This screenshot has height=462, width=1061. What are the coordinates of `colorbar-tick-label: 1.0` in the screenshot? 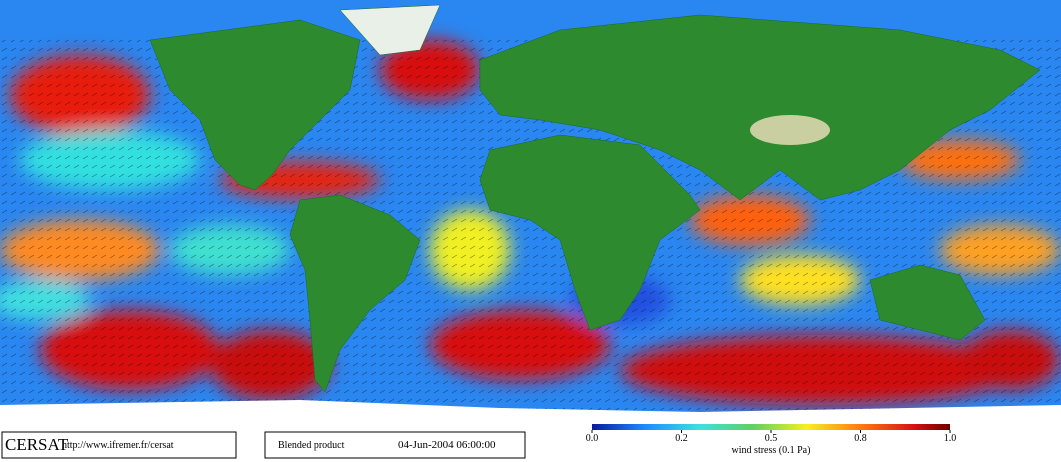 It's located at (950, 438).